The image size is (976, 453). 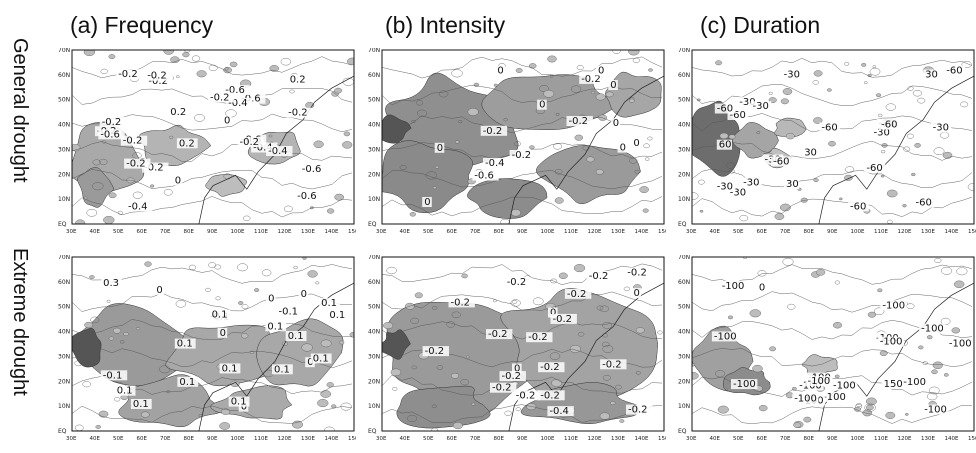 I want to click on map-frame, so click(x=213, y=137).